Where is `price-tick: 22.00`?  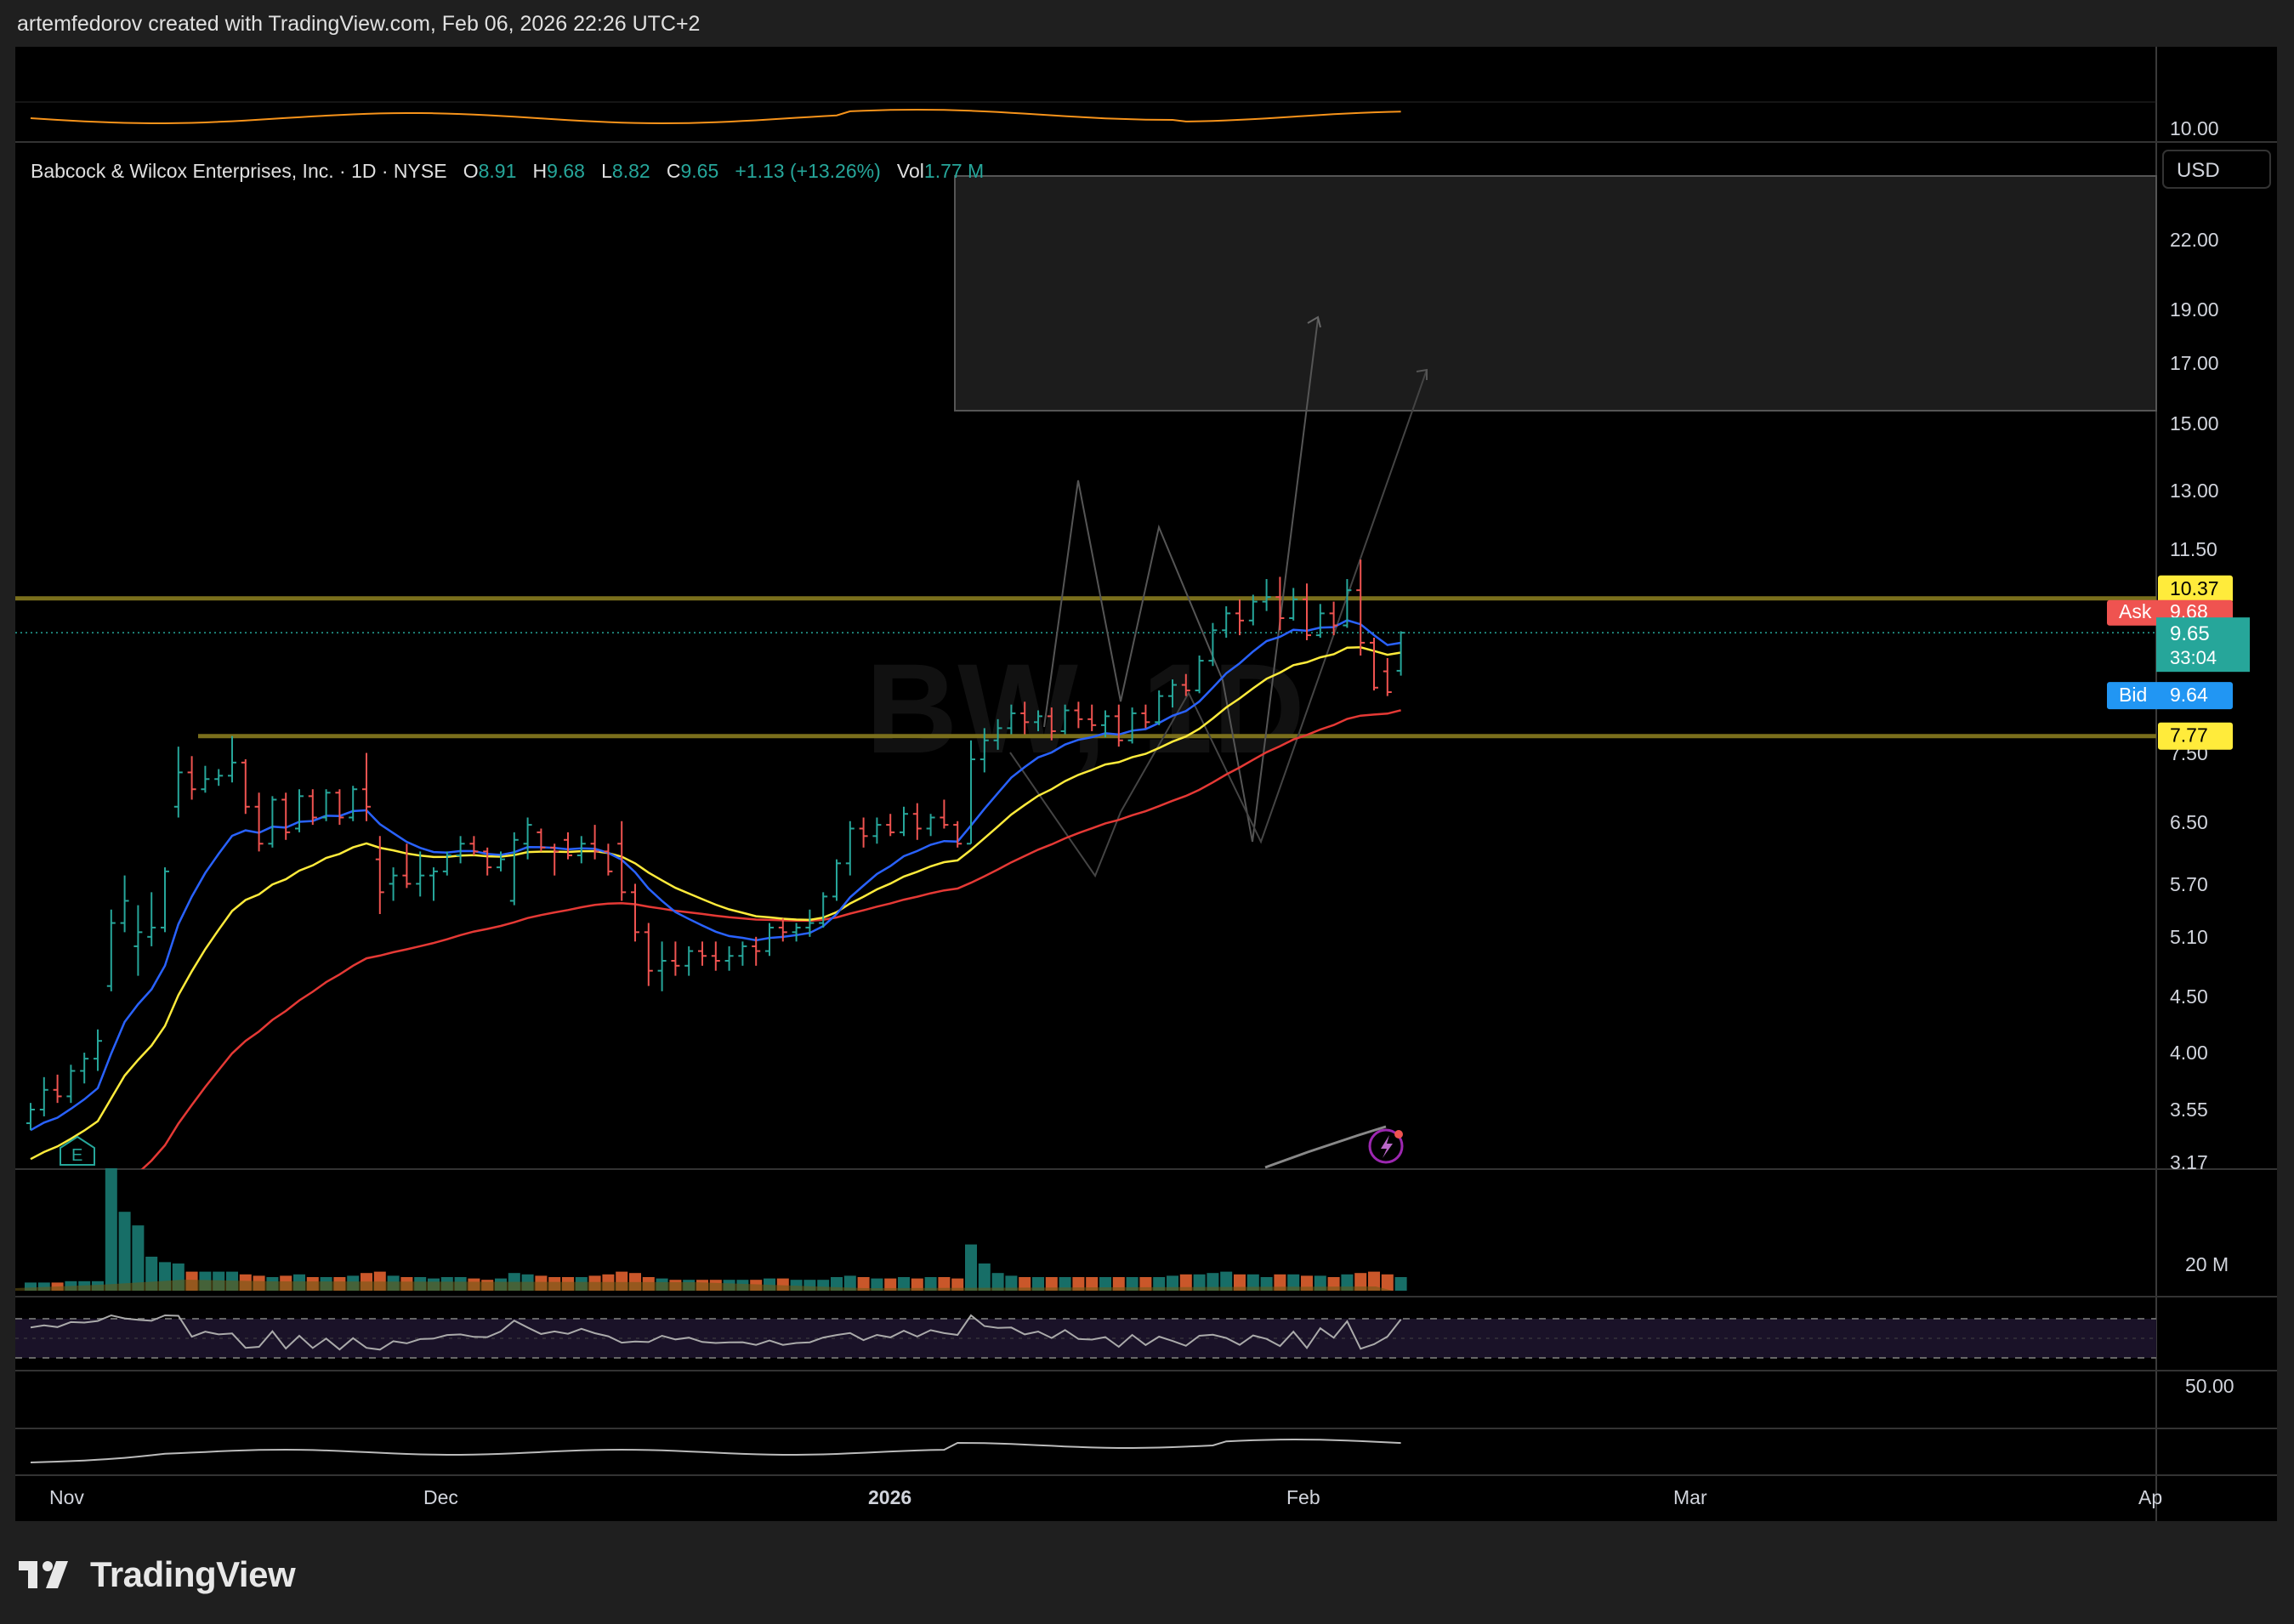 price-tick: 22.00 is located at coordinates (2194, 240).